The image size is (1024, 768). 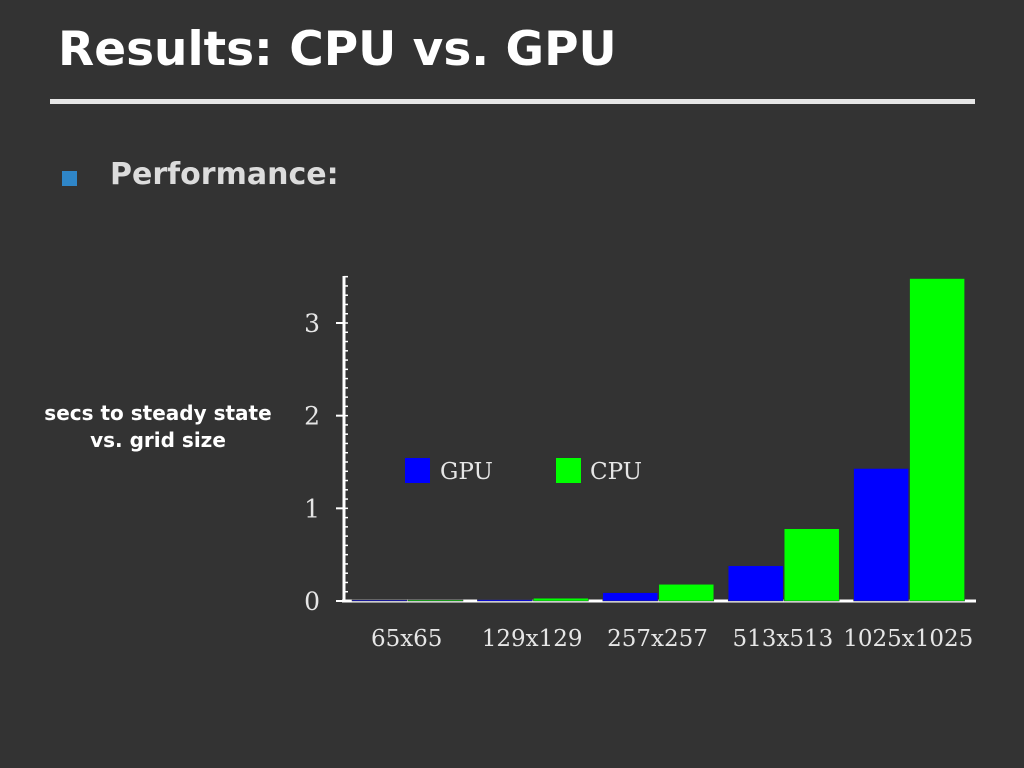 What do you see at coordinates (657, 639) in the screenshot?
I see `x-tick-label: 257x257` at bounding box center [657, 639].